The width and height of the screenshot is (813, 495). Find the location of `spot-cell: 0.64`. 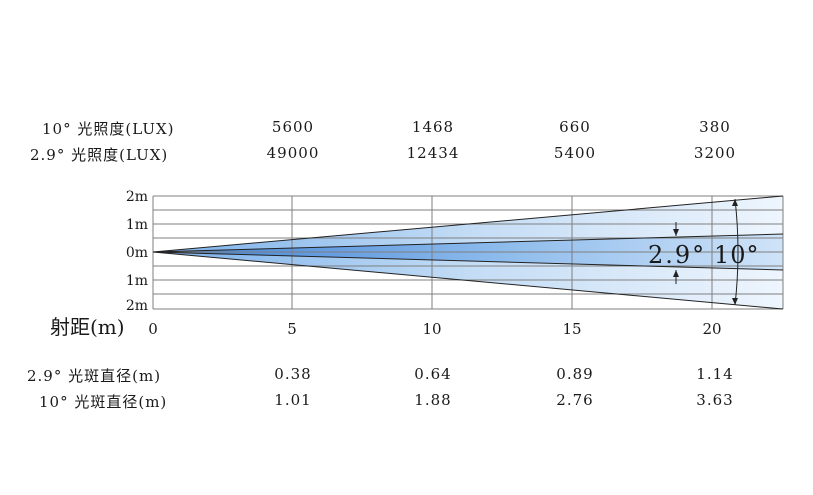

spot-cell: 0.64 is located at coordinates (433, 374).